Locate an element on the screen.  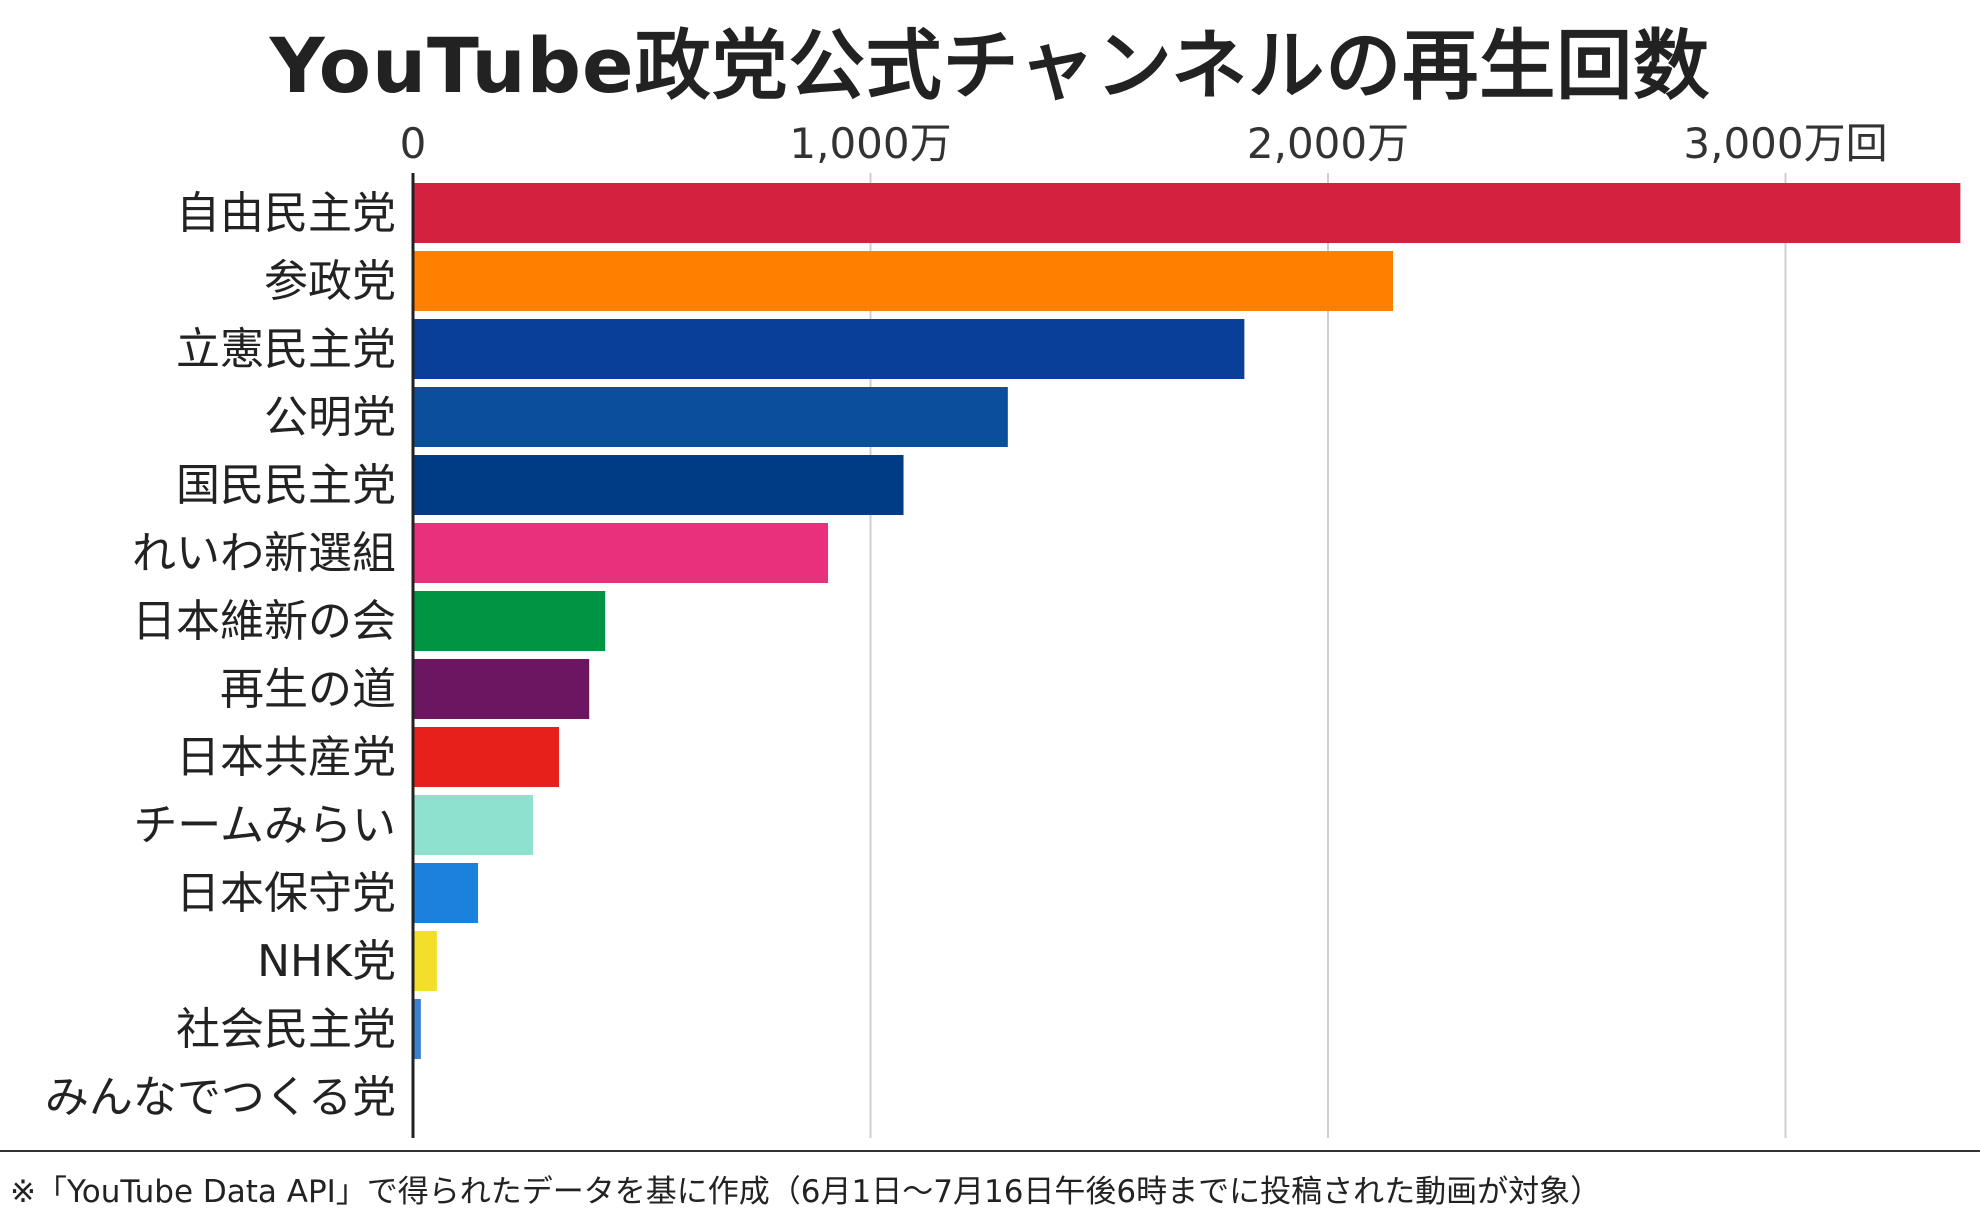
x-tick-label: 1,000万 is located at coordinates (870, 143).